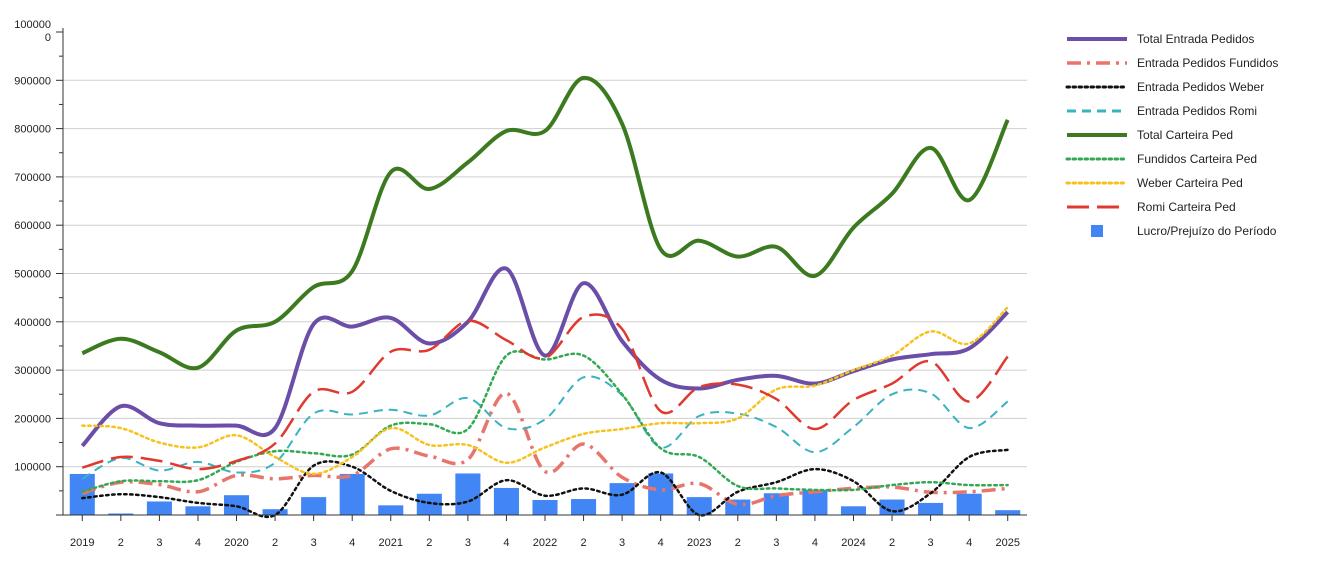  I want to click on y-tick-label: 600000, so click(32, 226).